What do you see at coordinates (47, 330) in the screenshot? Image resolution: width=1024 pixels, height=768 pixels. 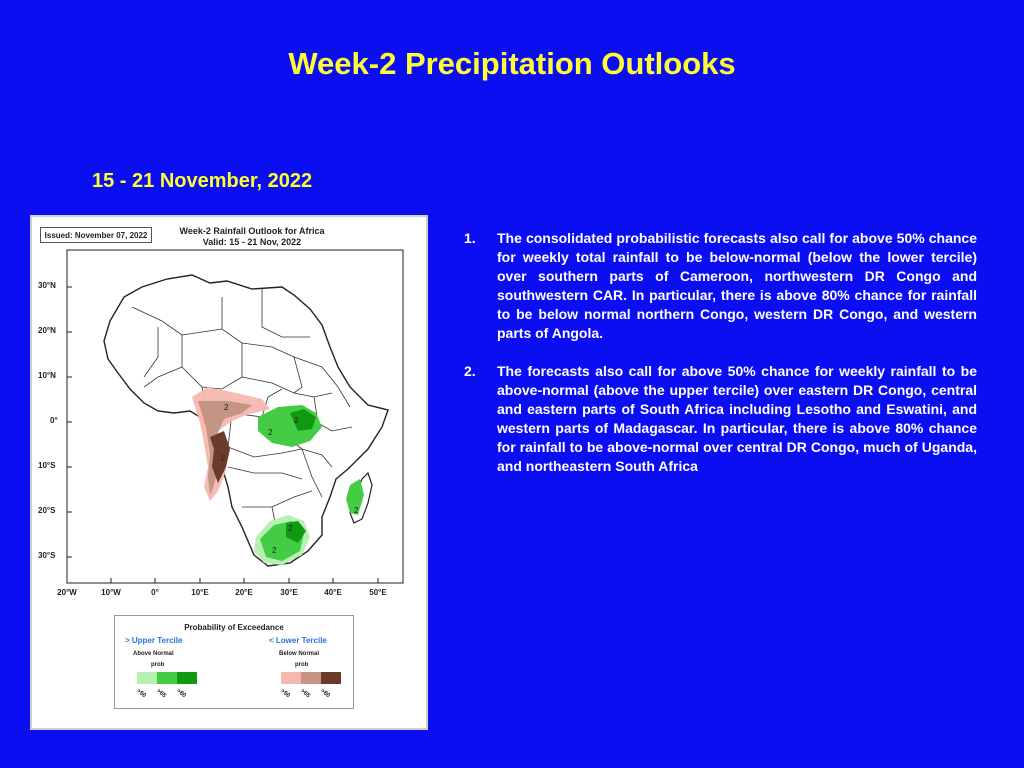 I see `lat-label: 20°N` at bounding box center [47, 330].